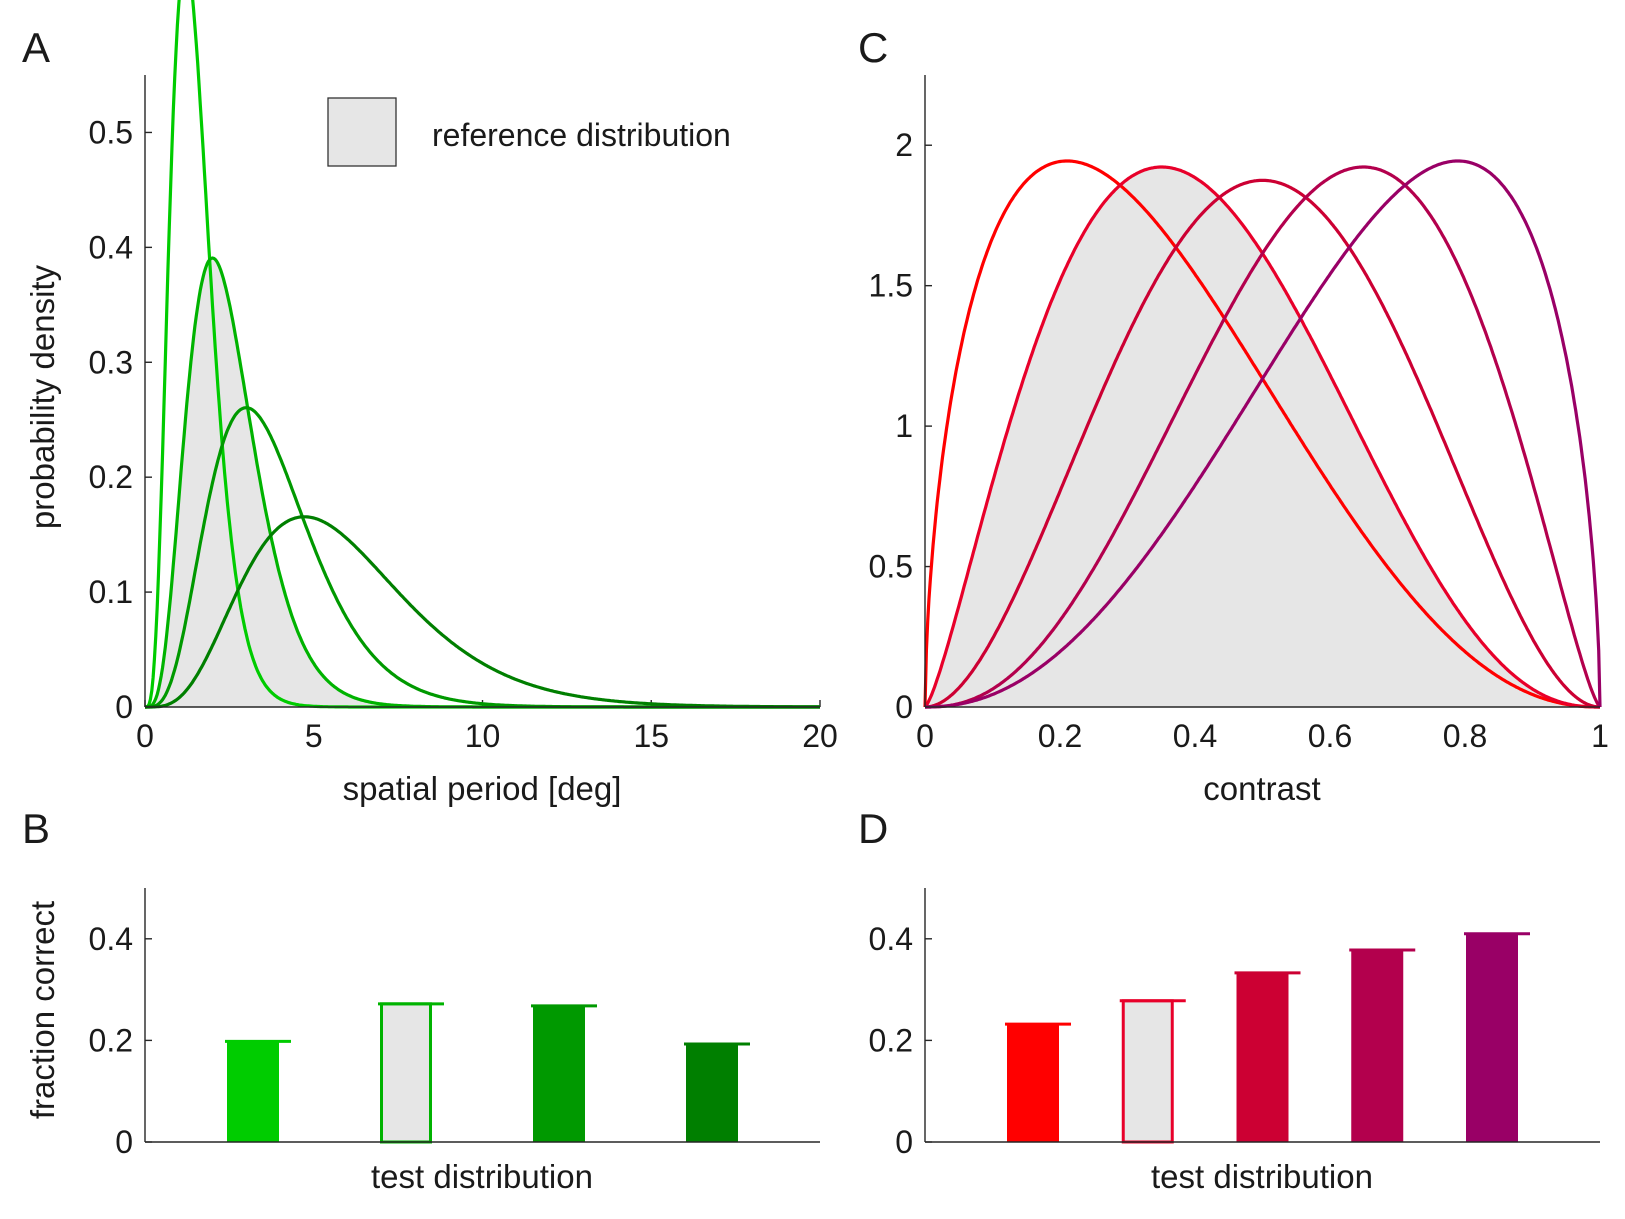  What do you see at coordinates (111, 592) in the screenshot?
I see `y-tick-label: 0.1` at bounding box center [111, 592].